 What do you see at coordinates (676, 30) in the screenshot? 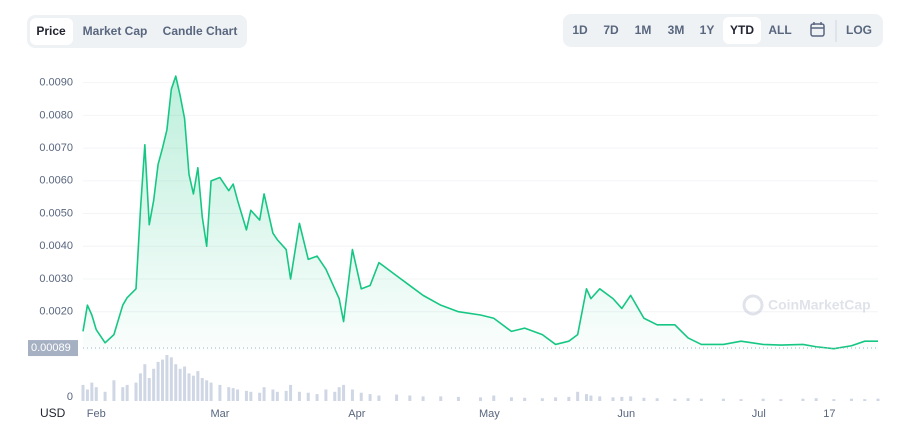
I see `range-button: 3M` at bounding box center [676, 30].